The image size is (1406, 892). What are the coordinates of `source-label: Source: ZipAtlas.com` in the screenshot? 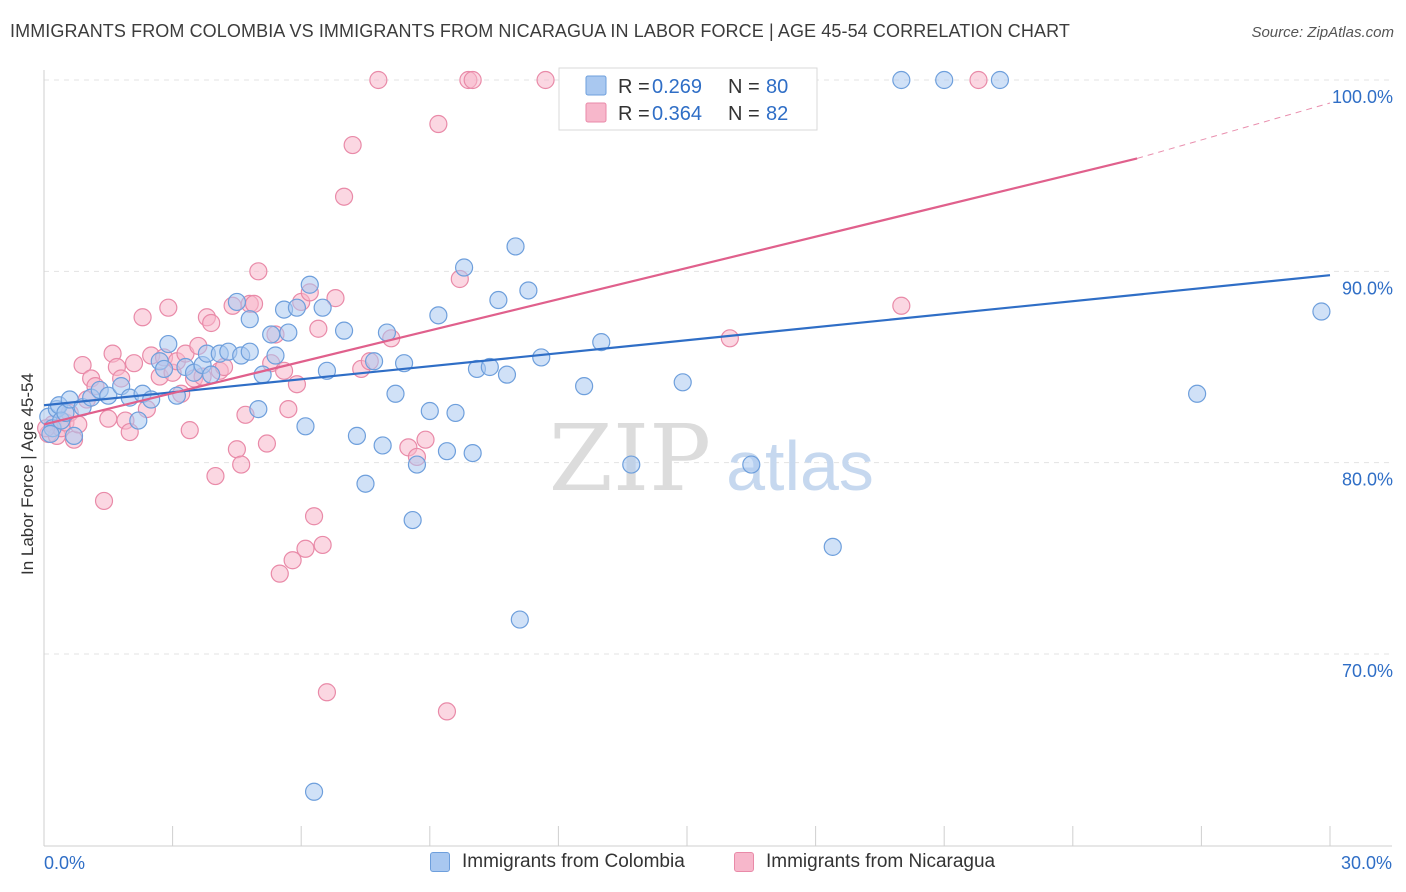 It's located at (1322, 32).